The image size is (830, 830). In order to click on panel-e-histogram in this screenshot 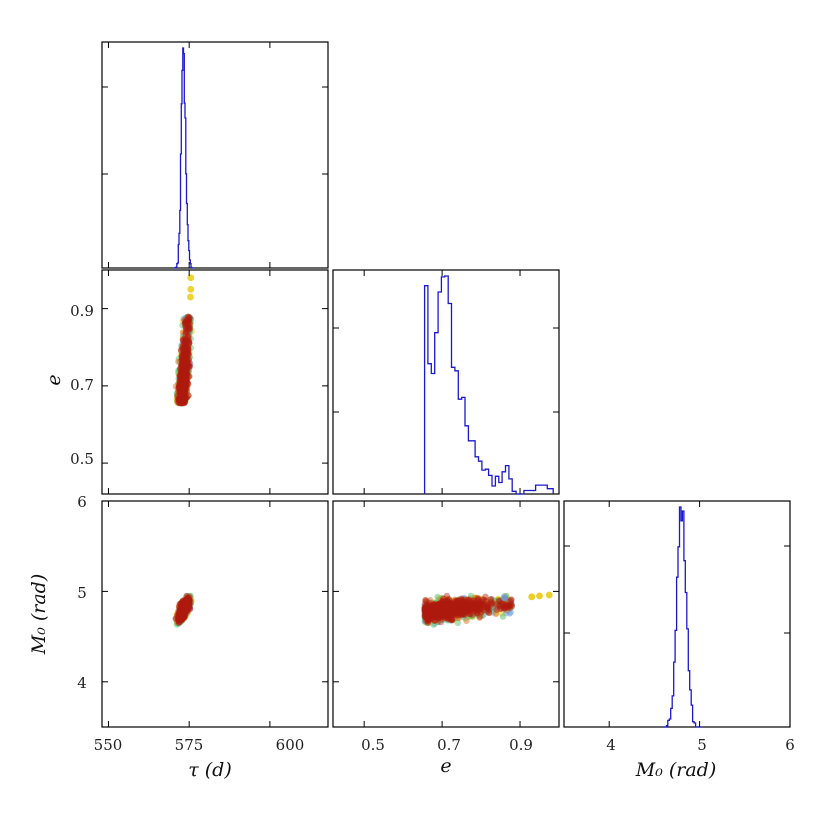, I will do `click(446, 382)`.